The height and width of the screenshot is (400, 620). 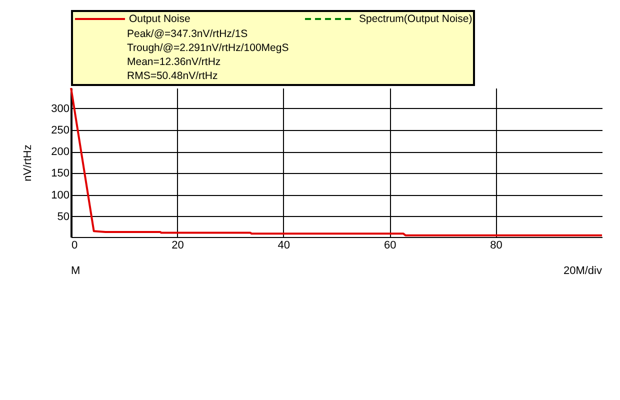 I want to click on legend-label: Output Noise, so click(x=159, y=19).